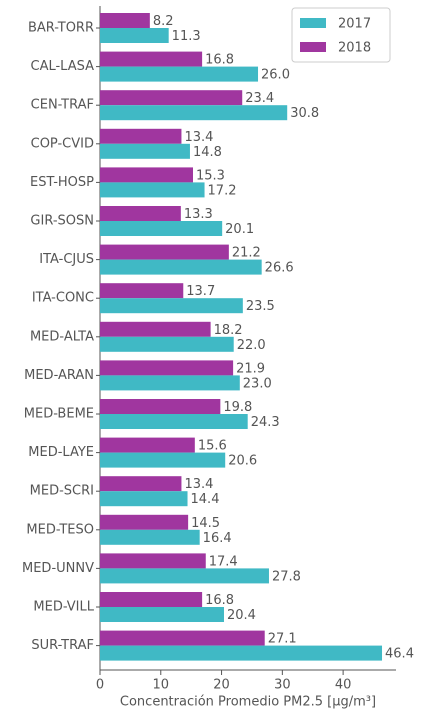  What do you see at coordinates (205, 499) in the screenshot?
I see `value-label: 14.4` at bounding box center [205, 499].